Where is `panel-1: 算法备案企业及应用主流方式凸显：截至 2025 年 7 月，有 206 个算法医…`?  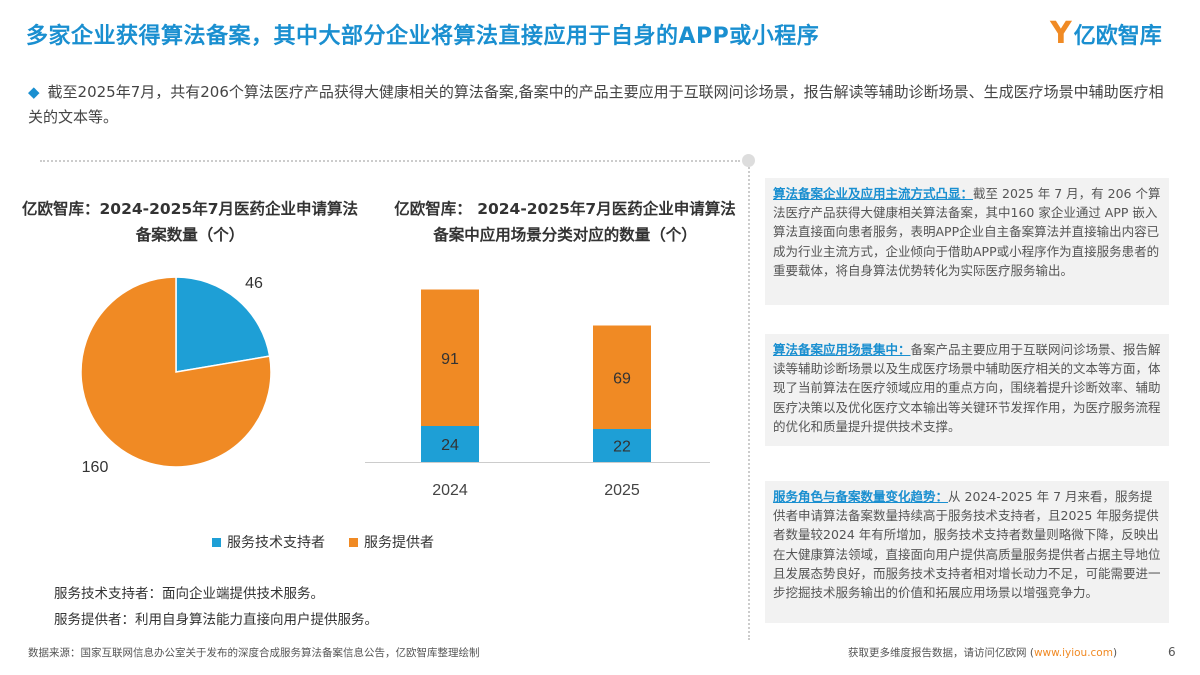
panel-1: 算法备案企业及应用主流方式凸显：截至 2025 年 7 月，有 206 个算法医… is located at coordinates (967, 241).